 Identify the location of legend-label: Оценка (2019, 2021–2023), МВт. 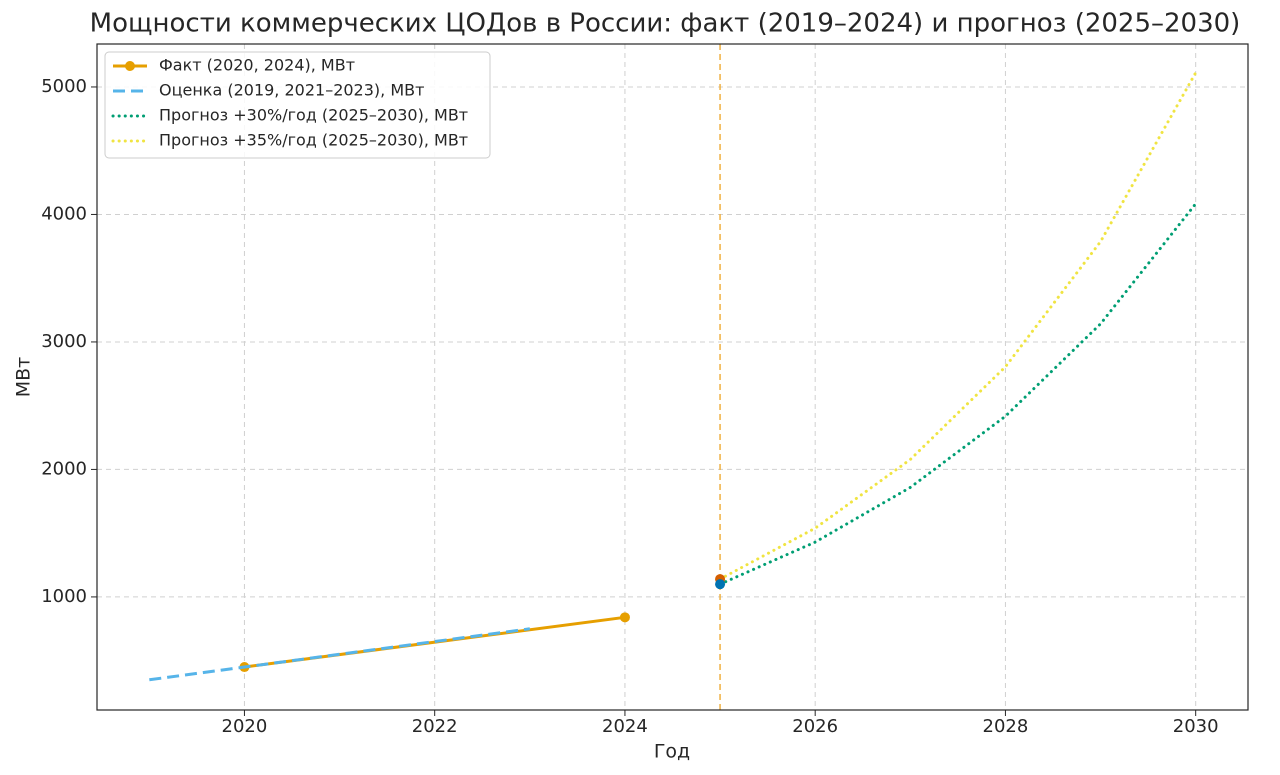
(291, 90).